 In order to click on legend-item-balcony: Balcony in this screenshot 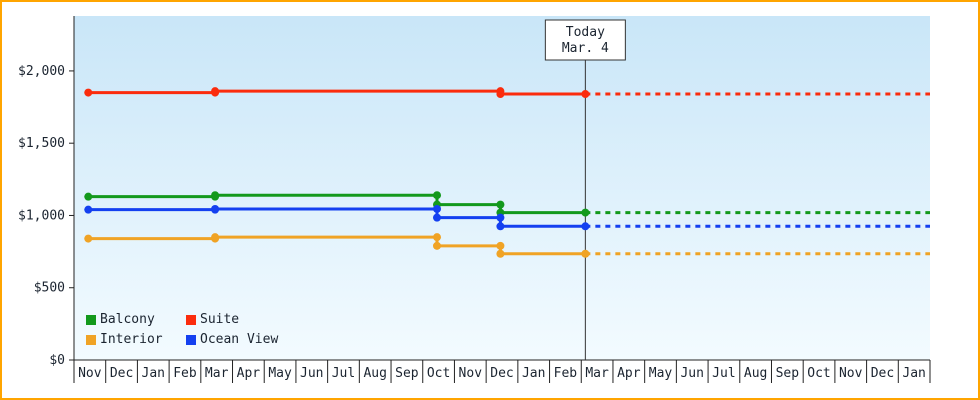, I will do `click(136, 319)`.